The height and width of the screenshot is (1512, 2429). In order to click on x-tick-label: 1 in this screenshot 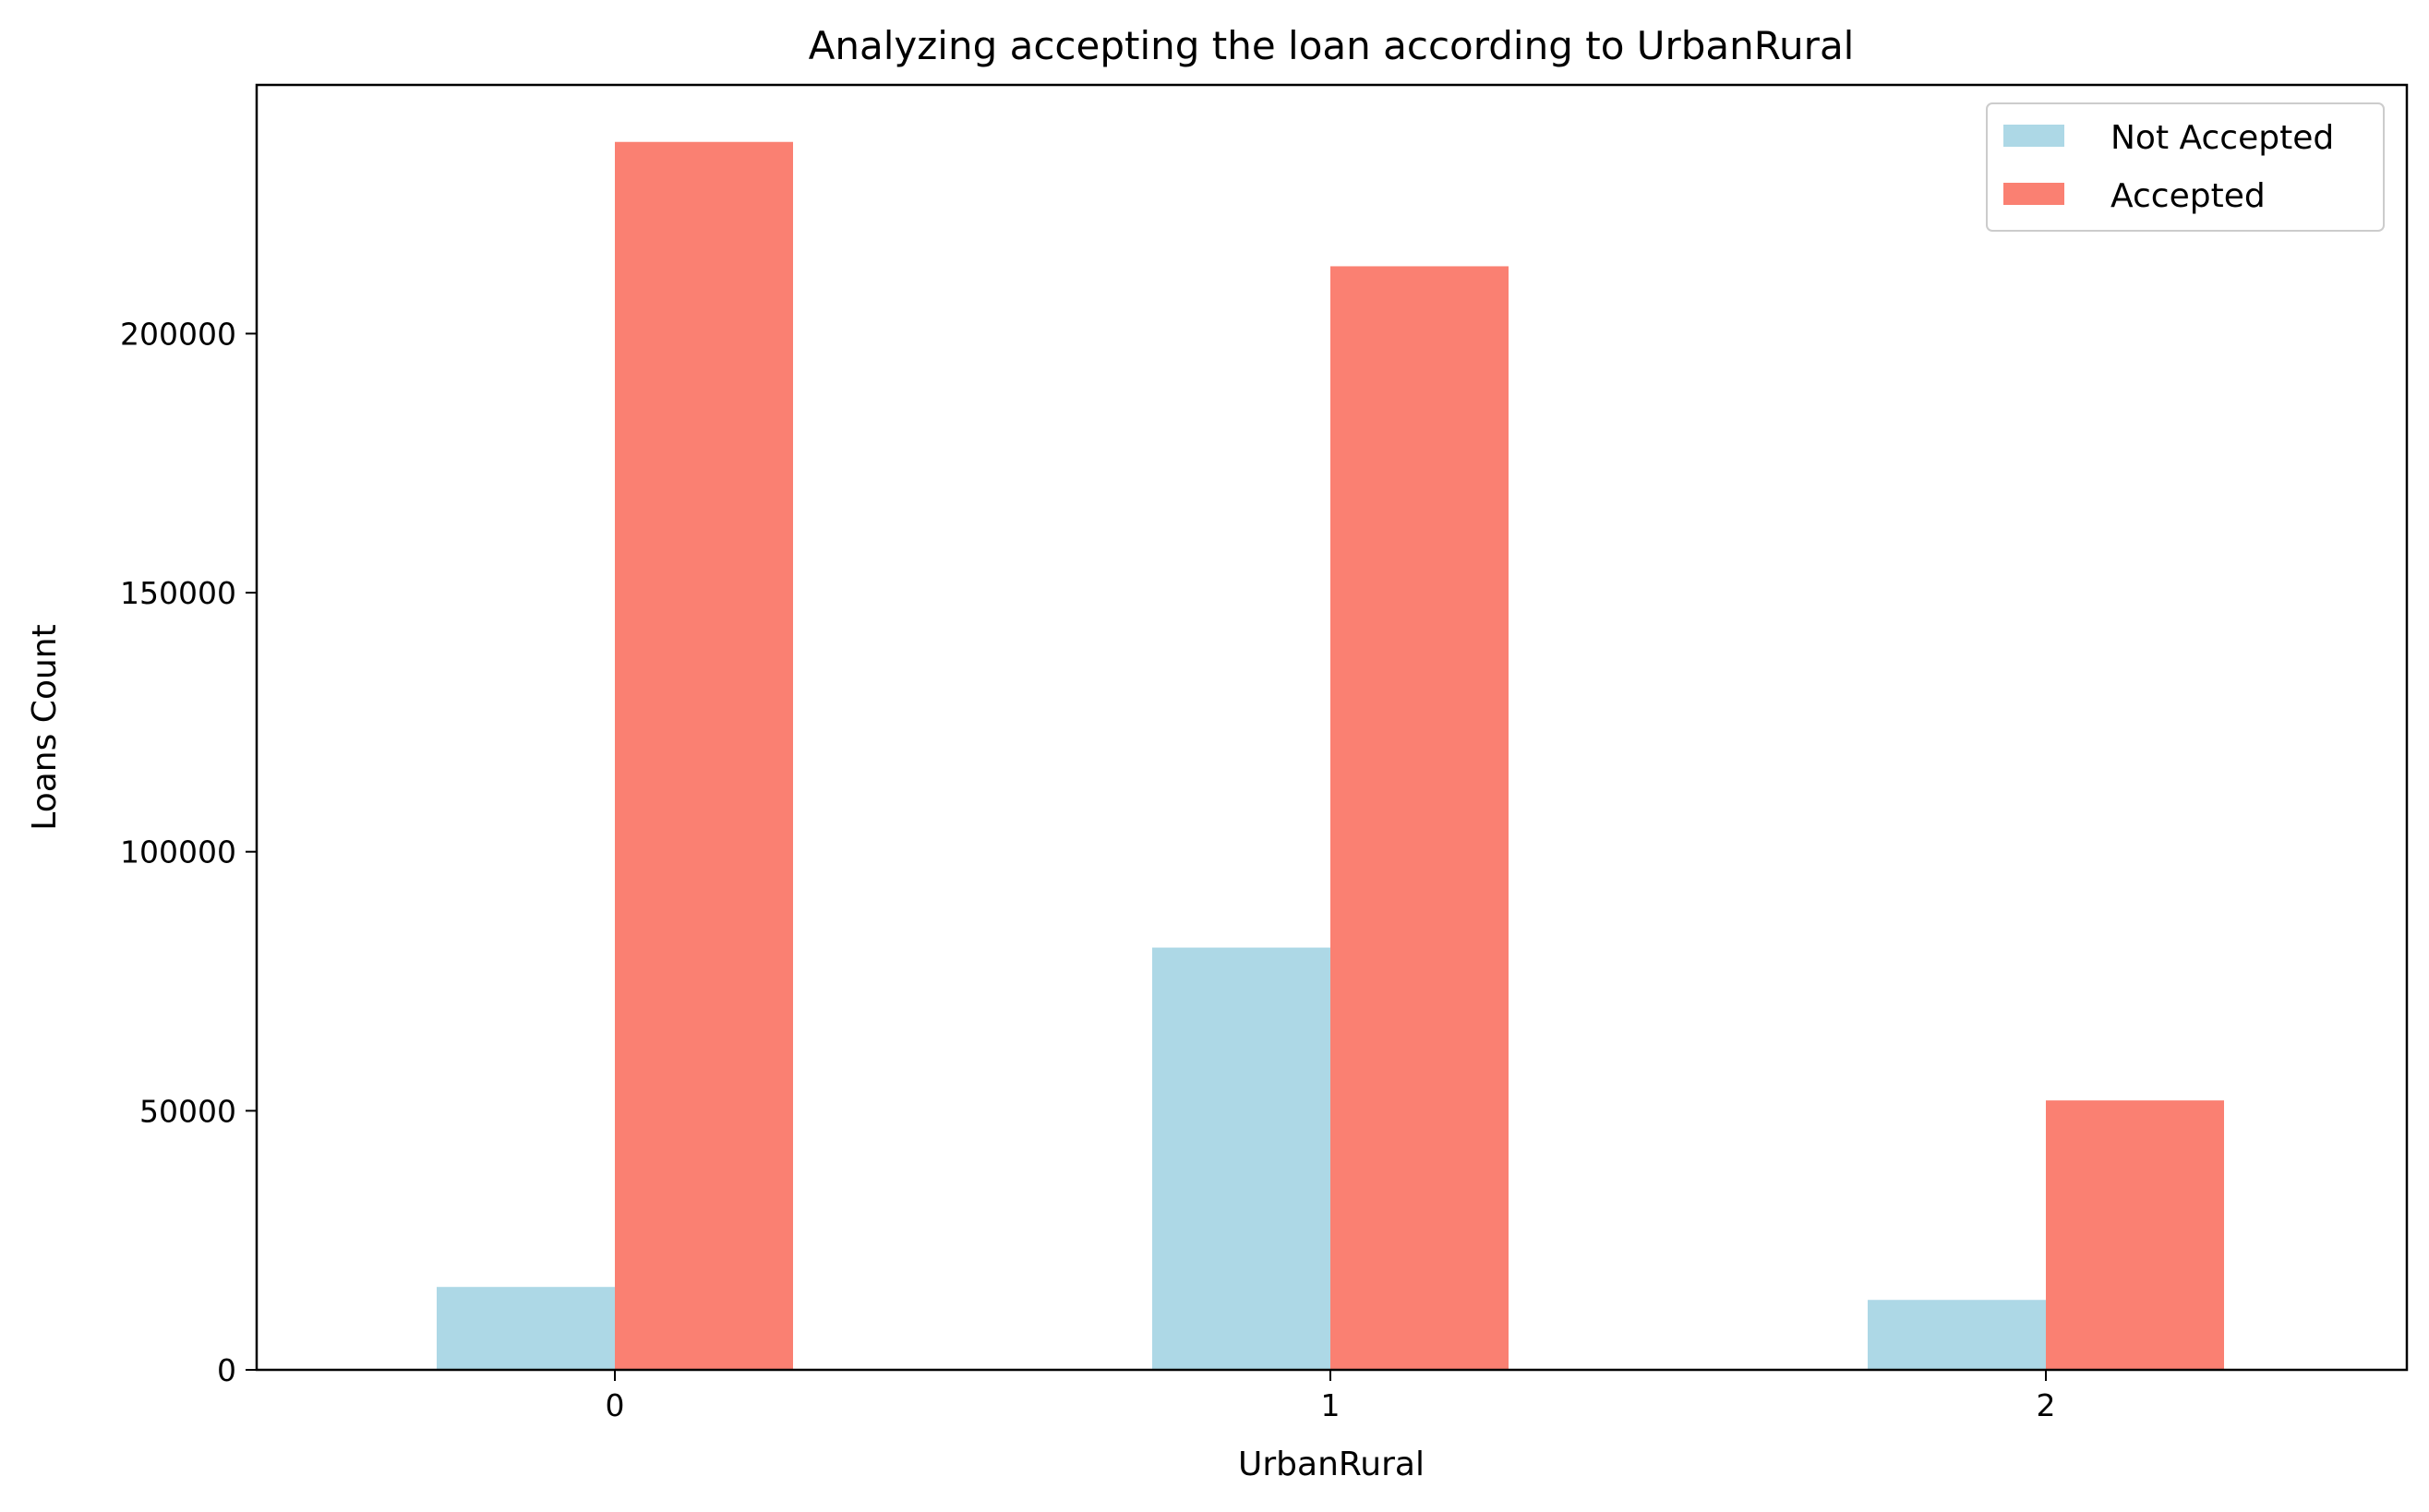, I will do `click(1331, 1405)`.